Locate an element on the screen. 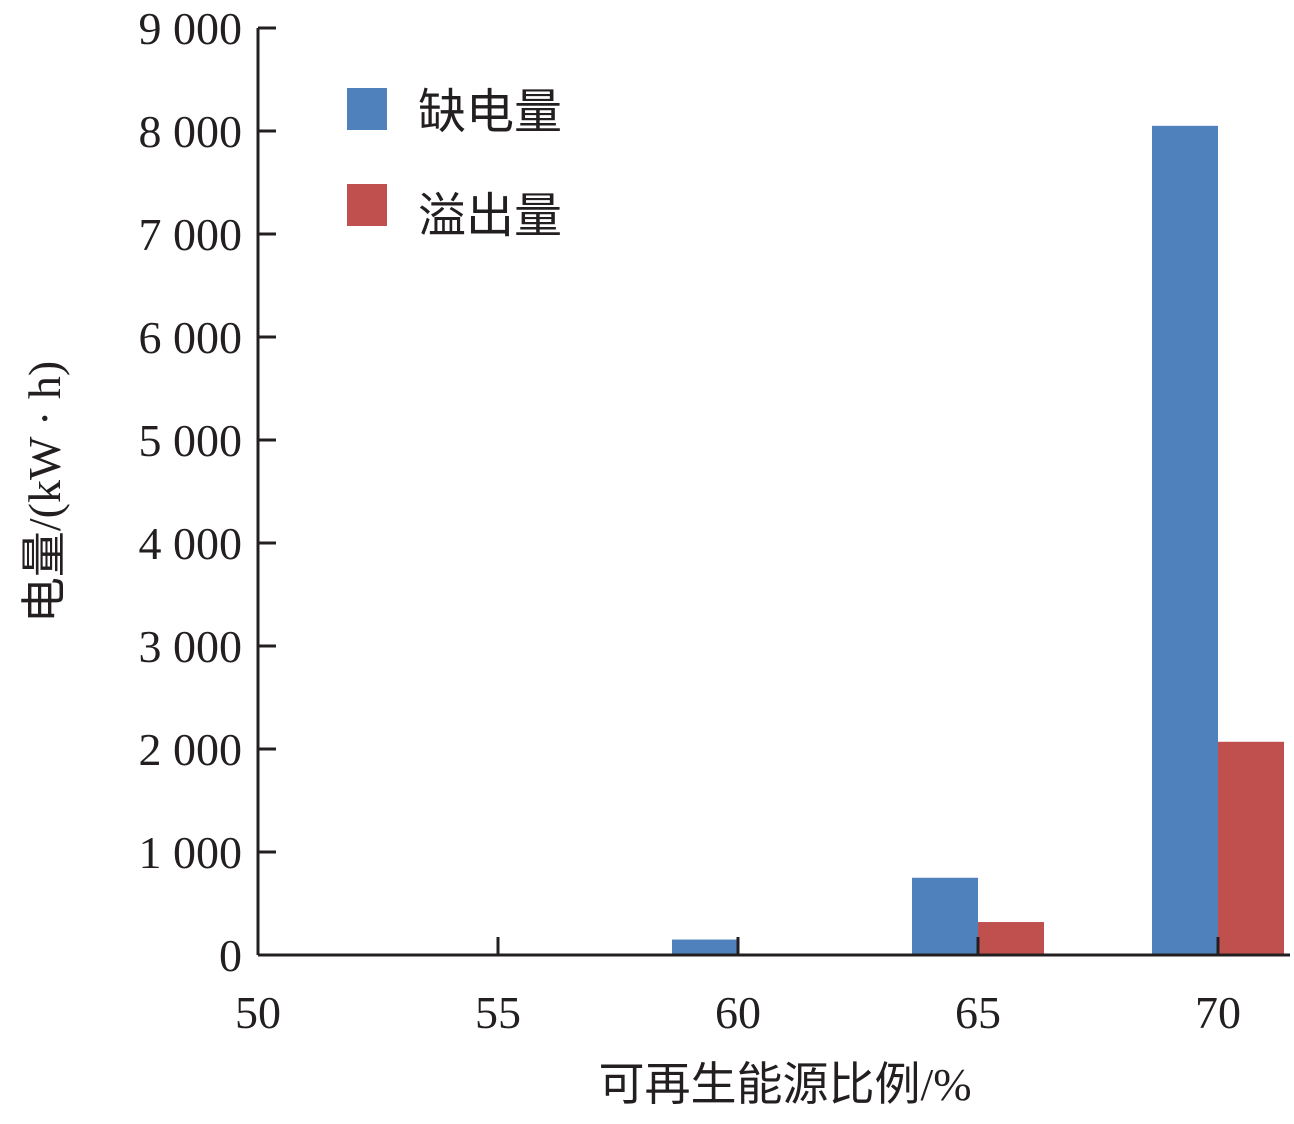 The image size is (1294, 1124). y-tick-label: 3 000 is located at coordinates (191, 646).